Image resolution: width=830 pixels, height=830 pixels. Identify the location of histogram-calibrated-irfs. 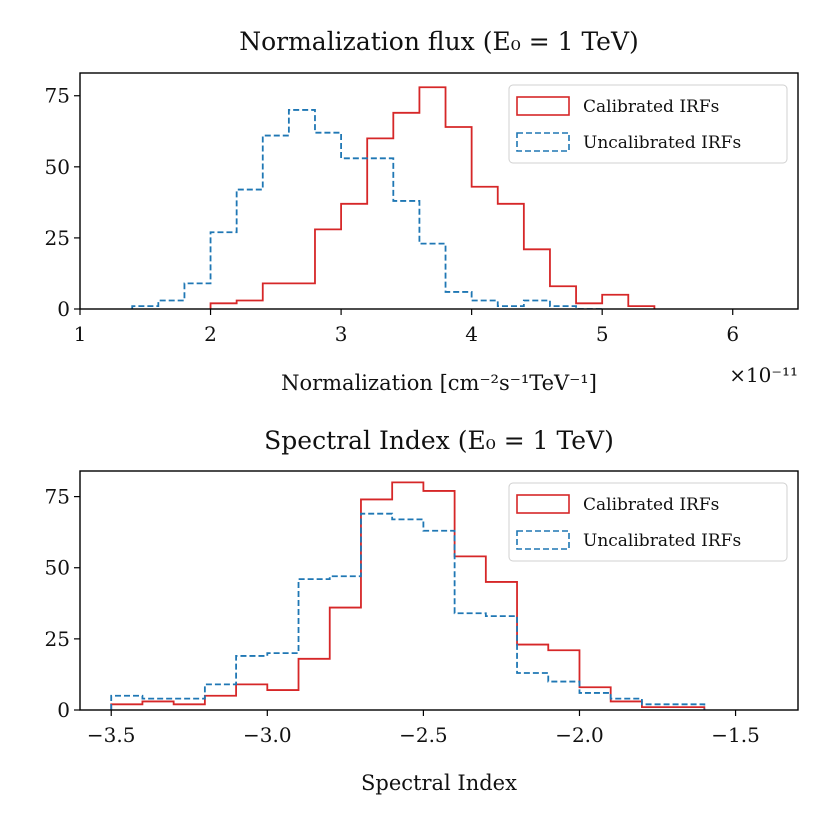
(432, 197).